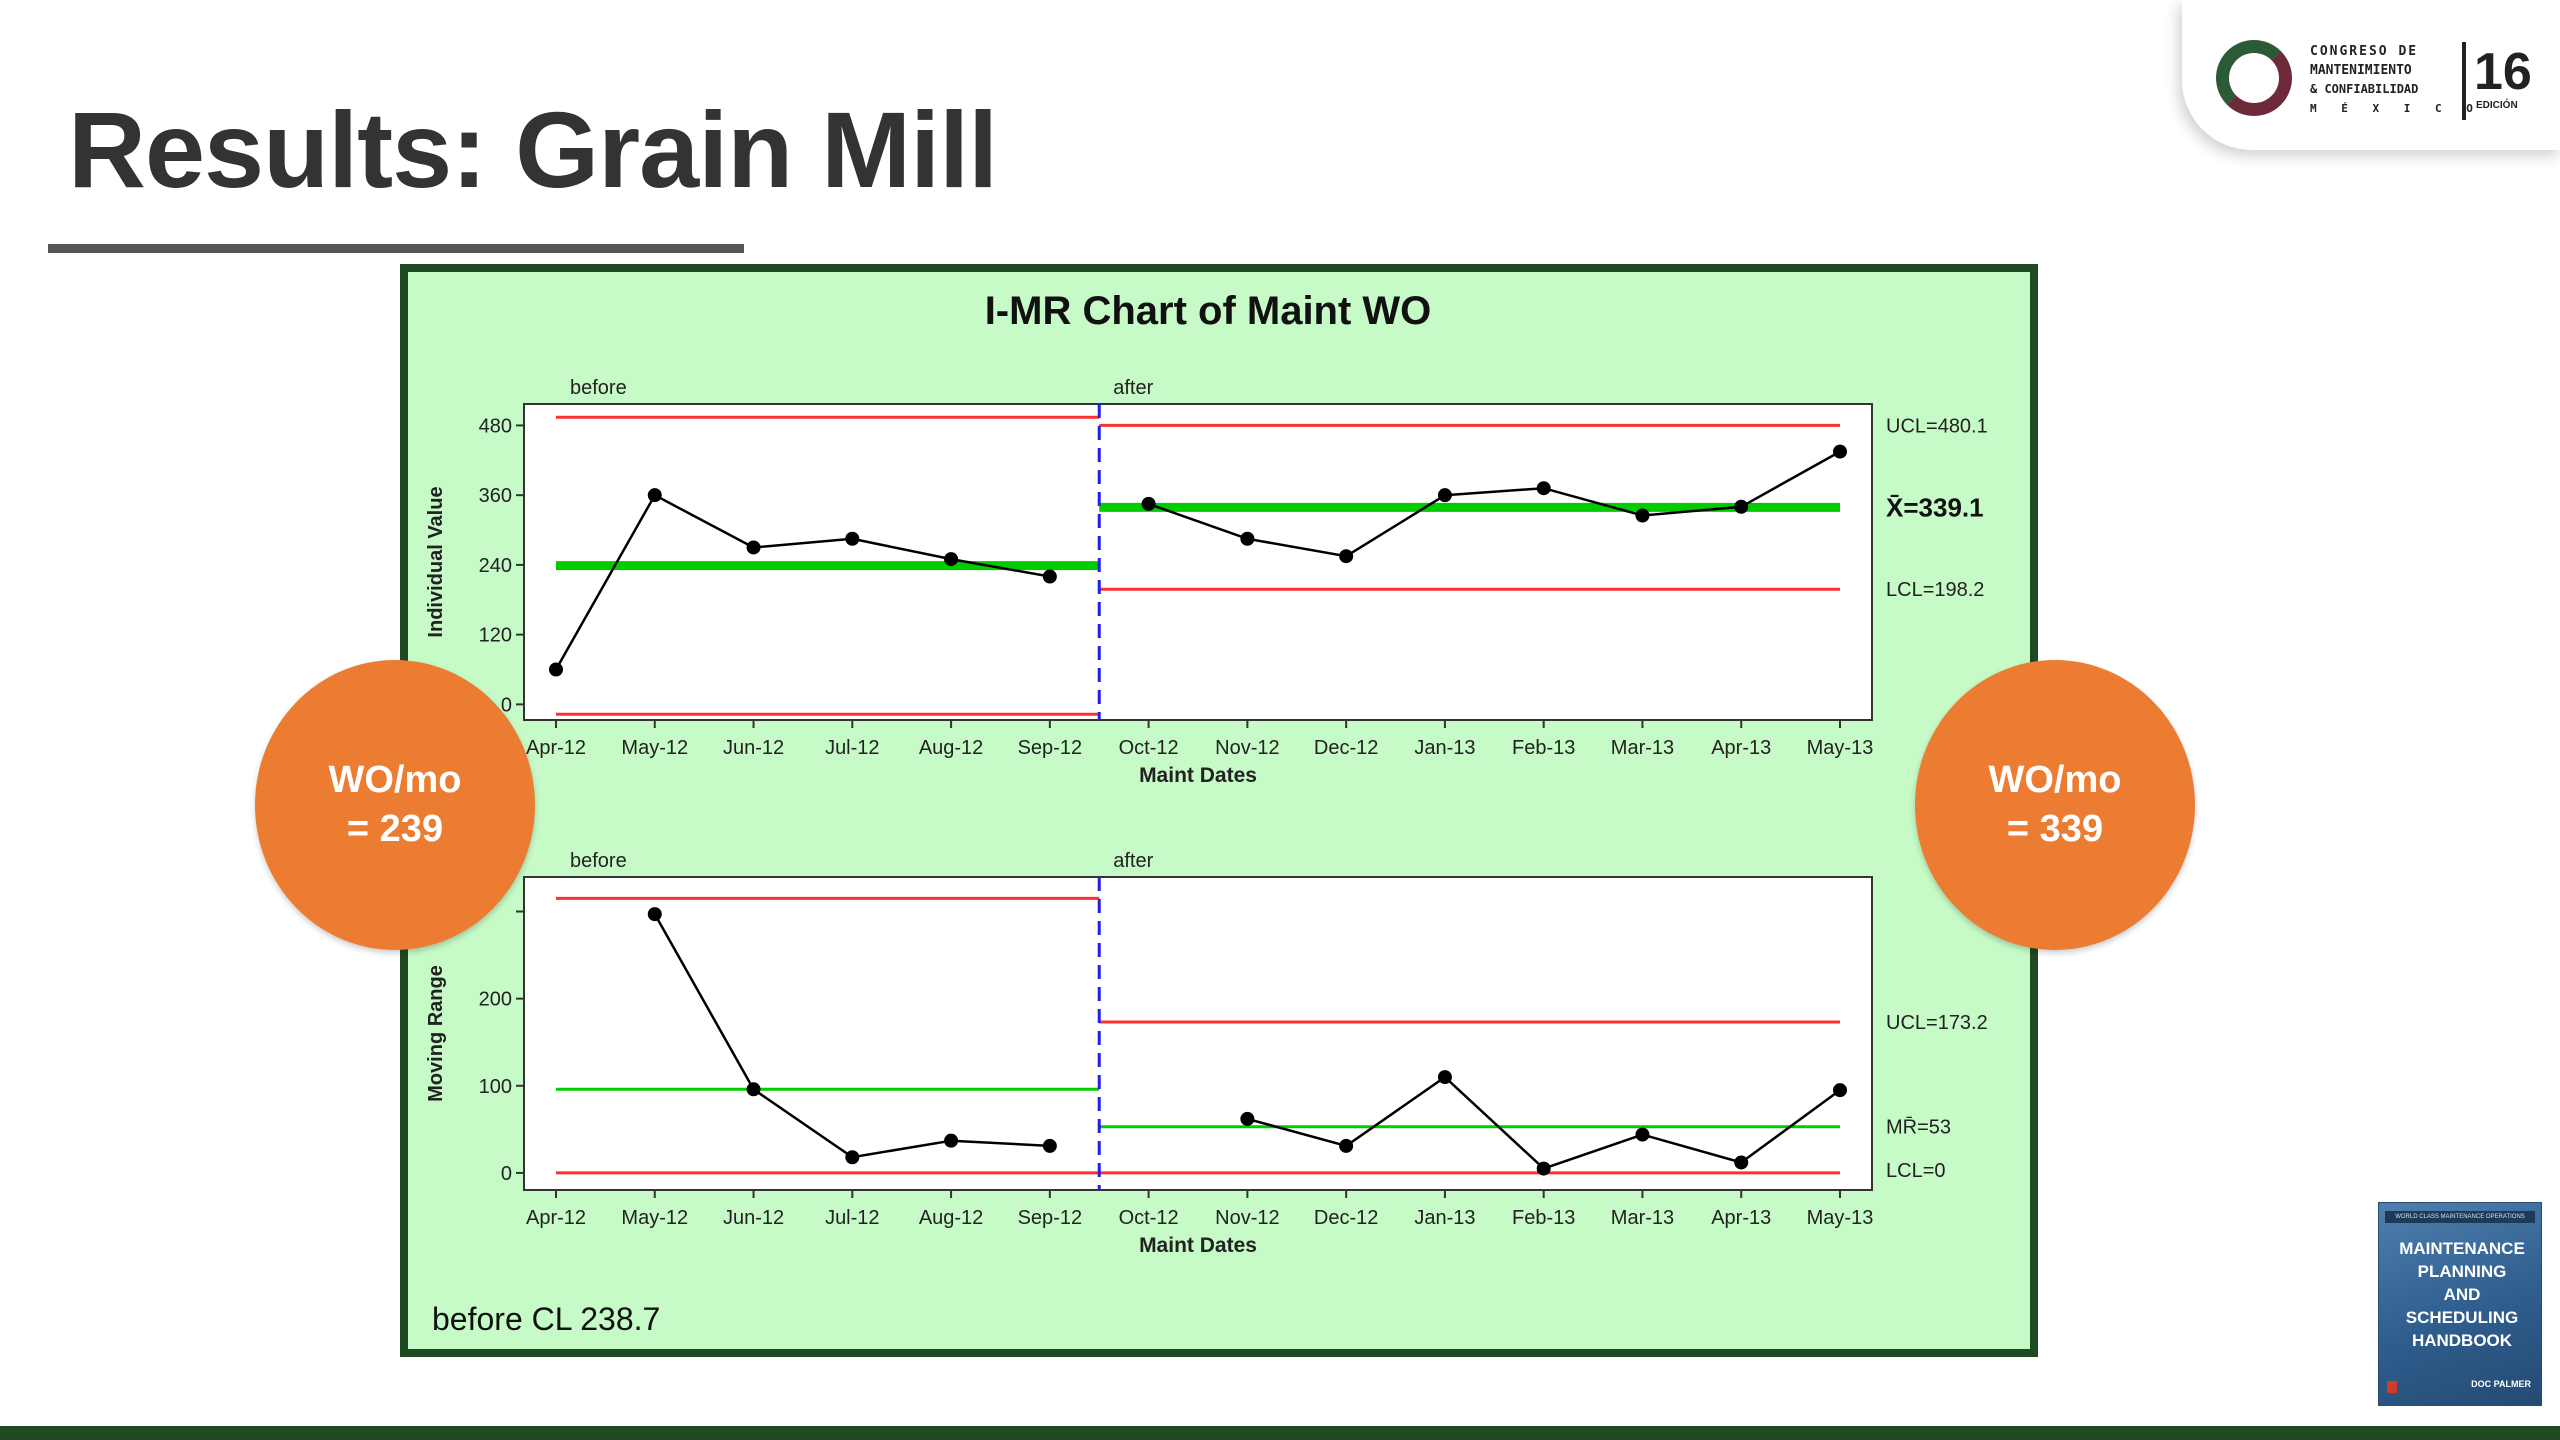 The width and height of the screenshot is (2560, 1440). Describe the element at coordinates (1133, 861) in the screenshot. I see `chart-moving-range-stage-label-after: after` at that location.